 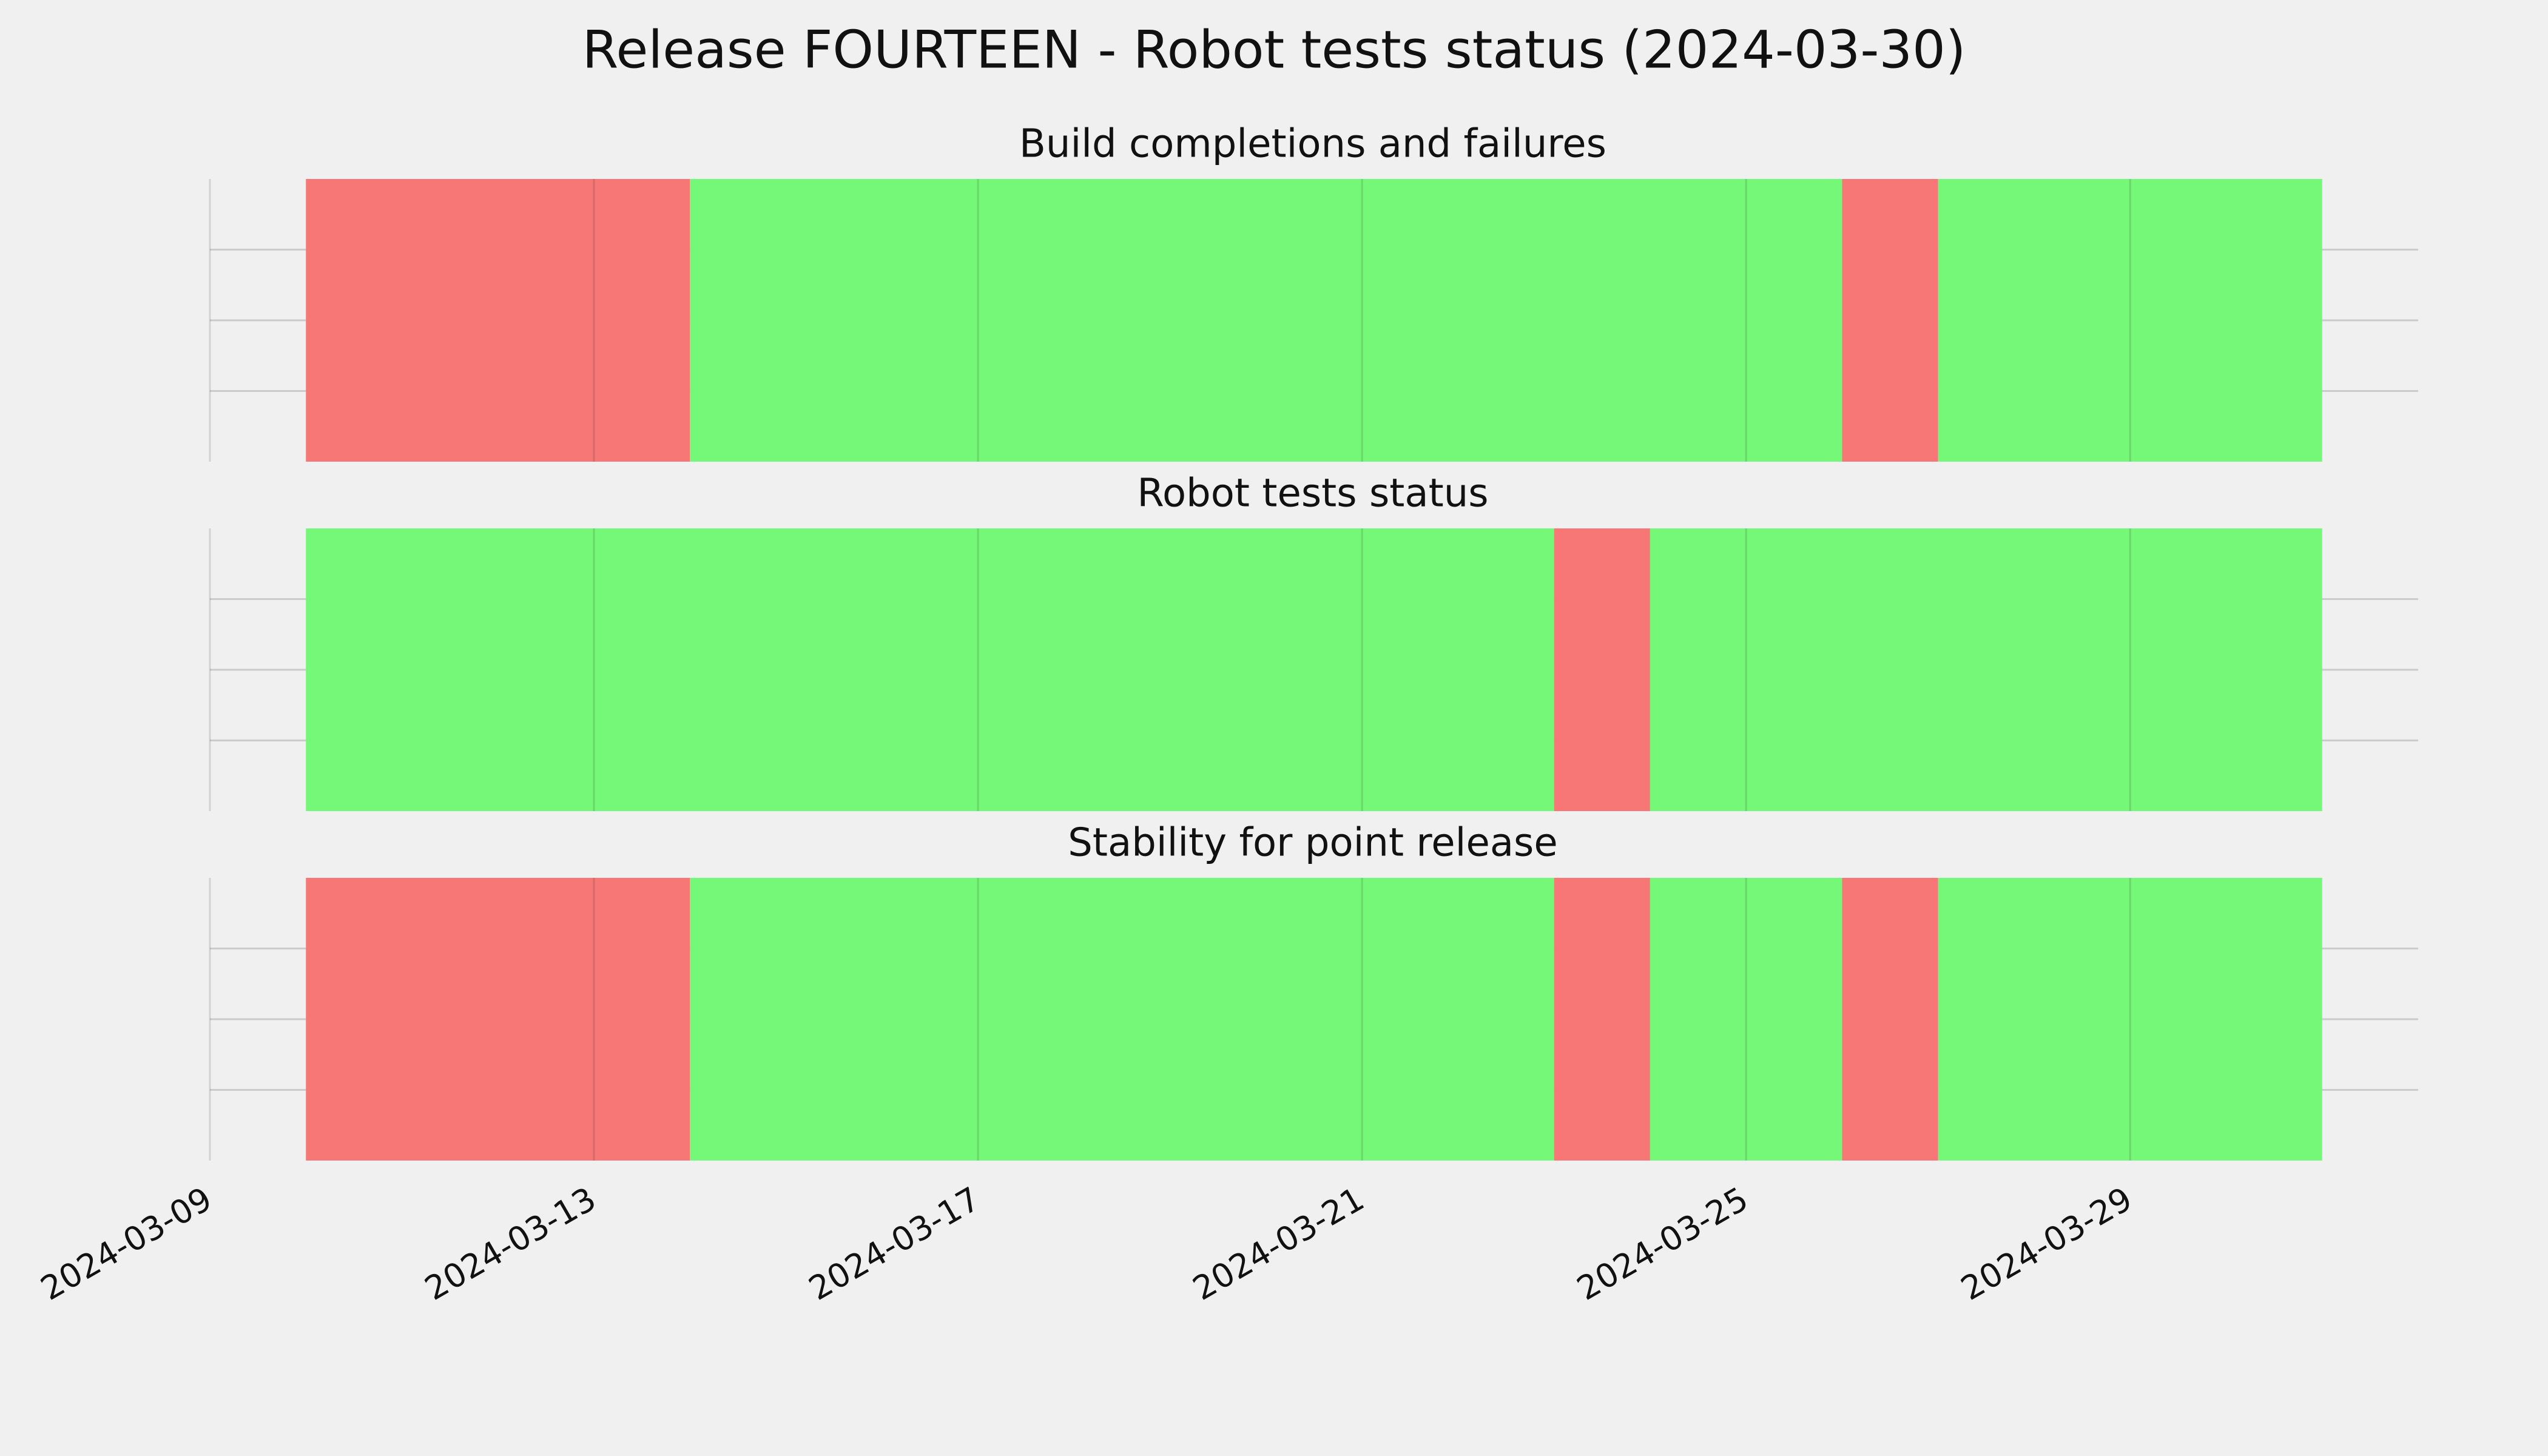 What do you see at coordinates (1312, 144) in the screenshot?
I see `panel-title: Build completions and failures` at bounding box center [1312, 144].